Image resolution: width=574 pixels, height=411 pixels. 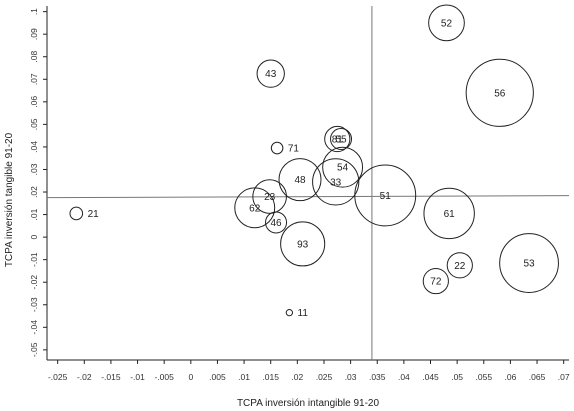 I want to click on x-tick-label: .015, so click(x=270, y=377).